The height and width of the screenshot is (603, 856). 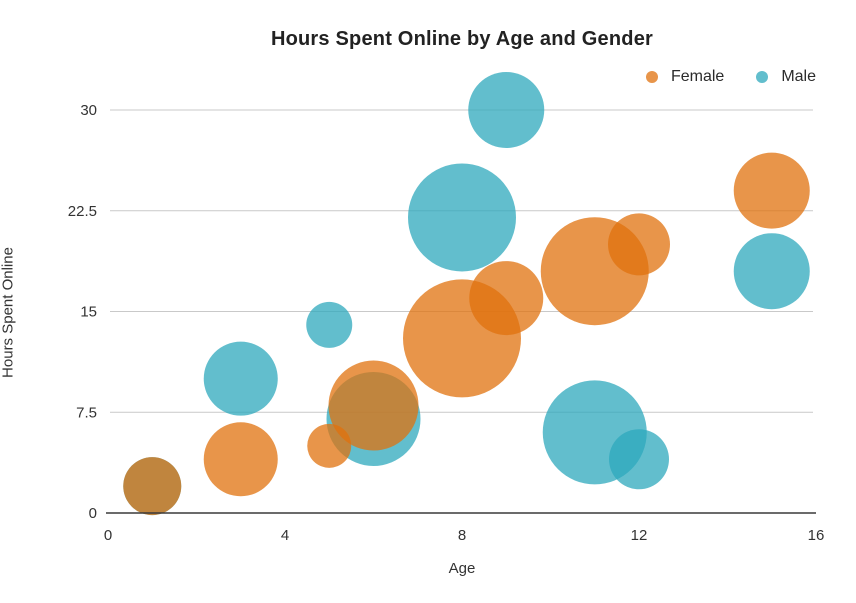 I want to click on y-axis-label: Hours Spent Online, so click(x=8, y=312).